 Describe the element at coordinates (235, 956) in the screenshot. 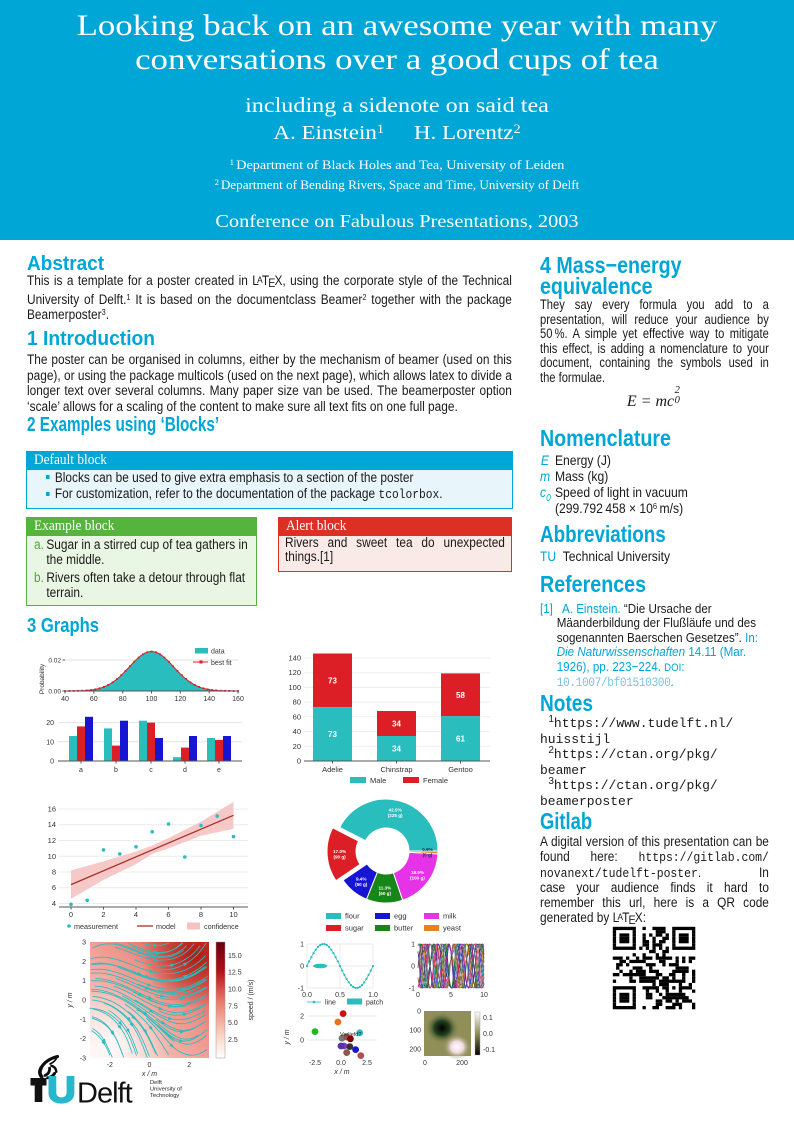

I see `svg-text: 15.0` at that location.